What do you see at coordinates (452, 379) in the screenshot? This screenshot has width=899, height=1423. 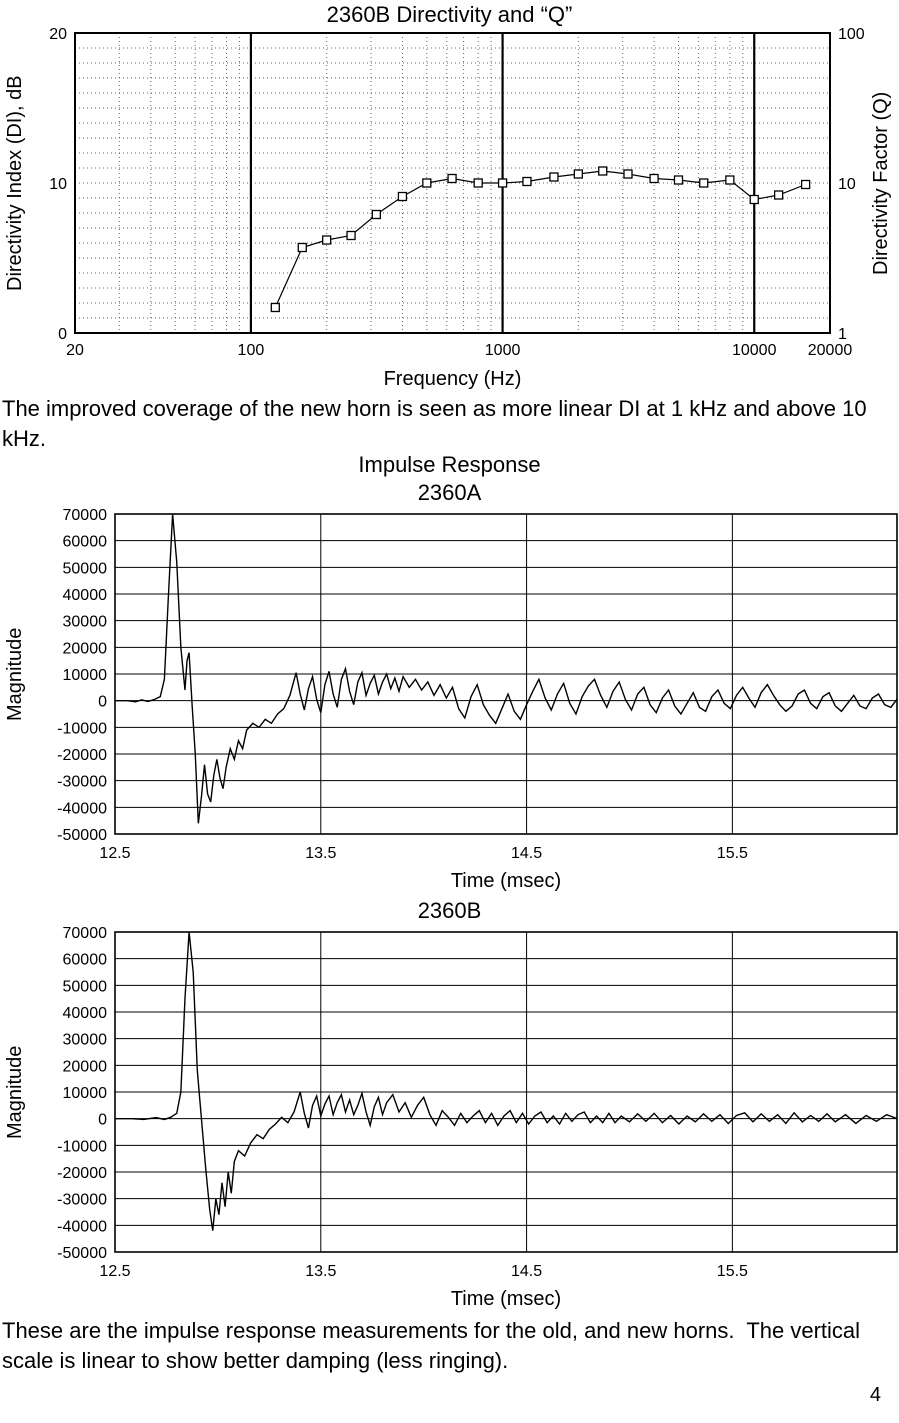 I see `directivity-x-axis-label: Frequency (Hz)` at bounding box center [452, 379].